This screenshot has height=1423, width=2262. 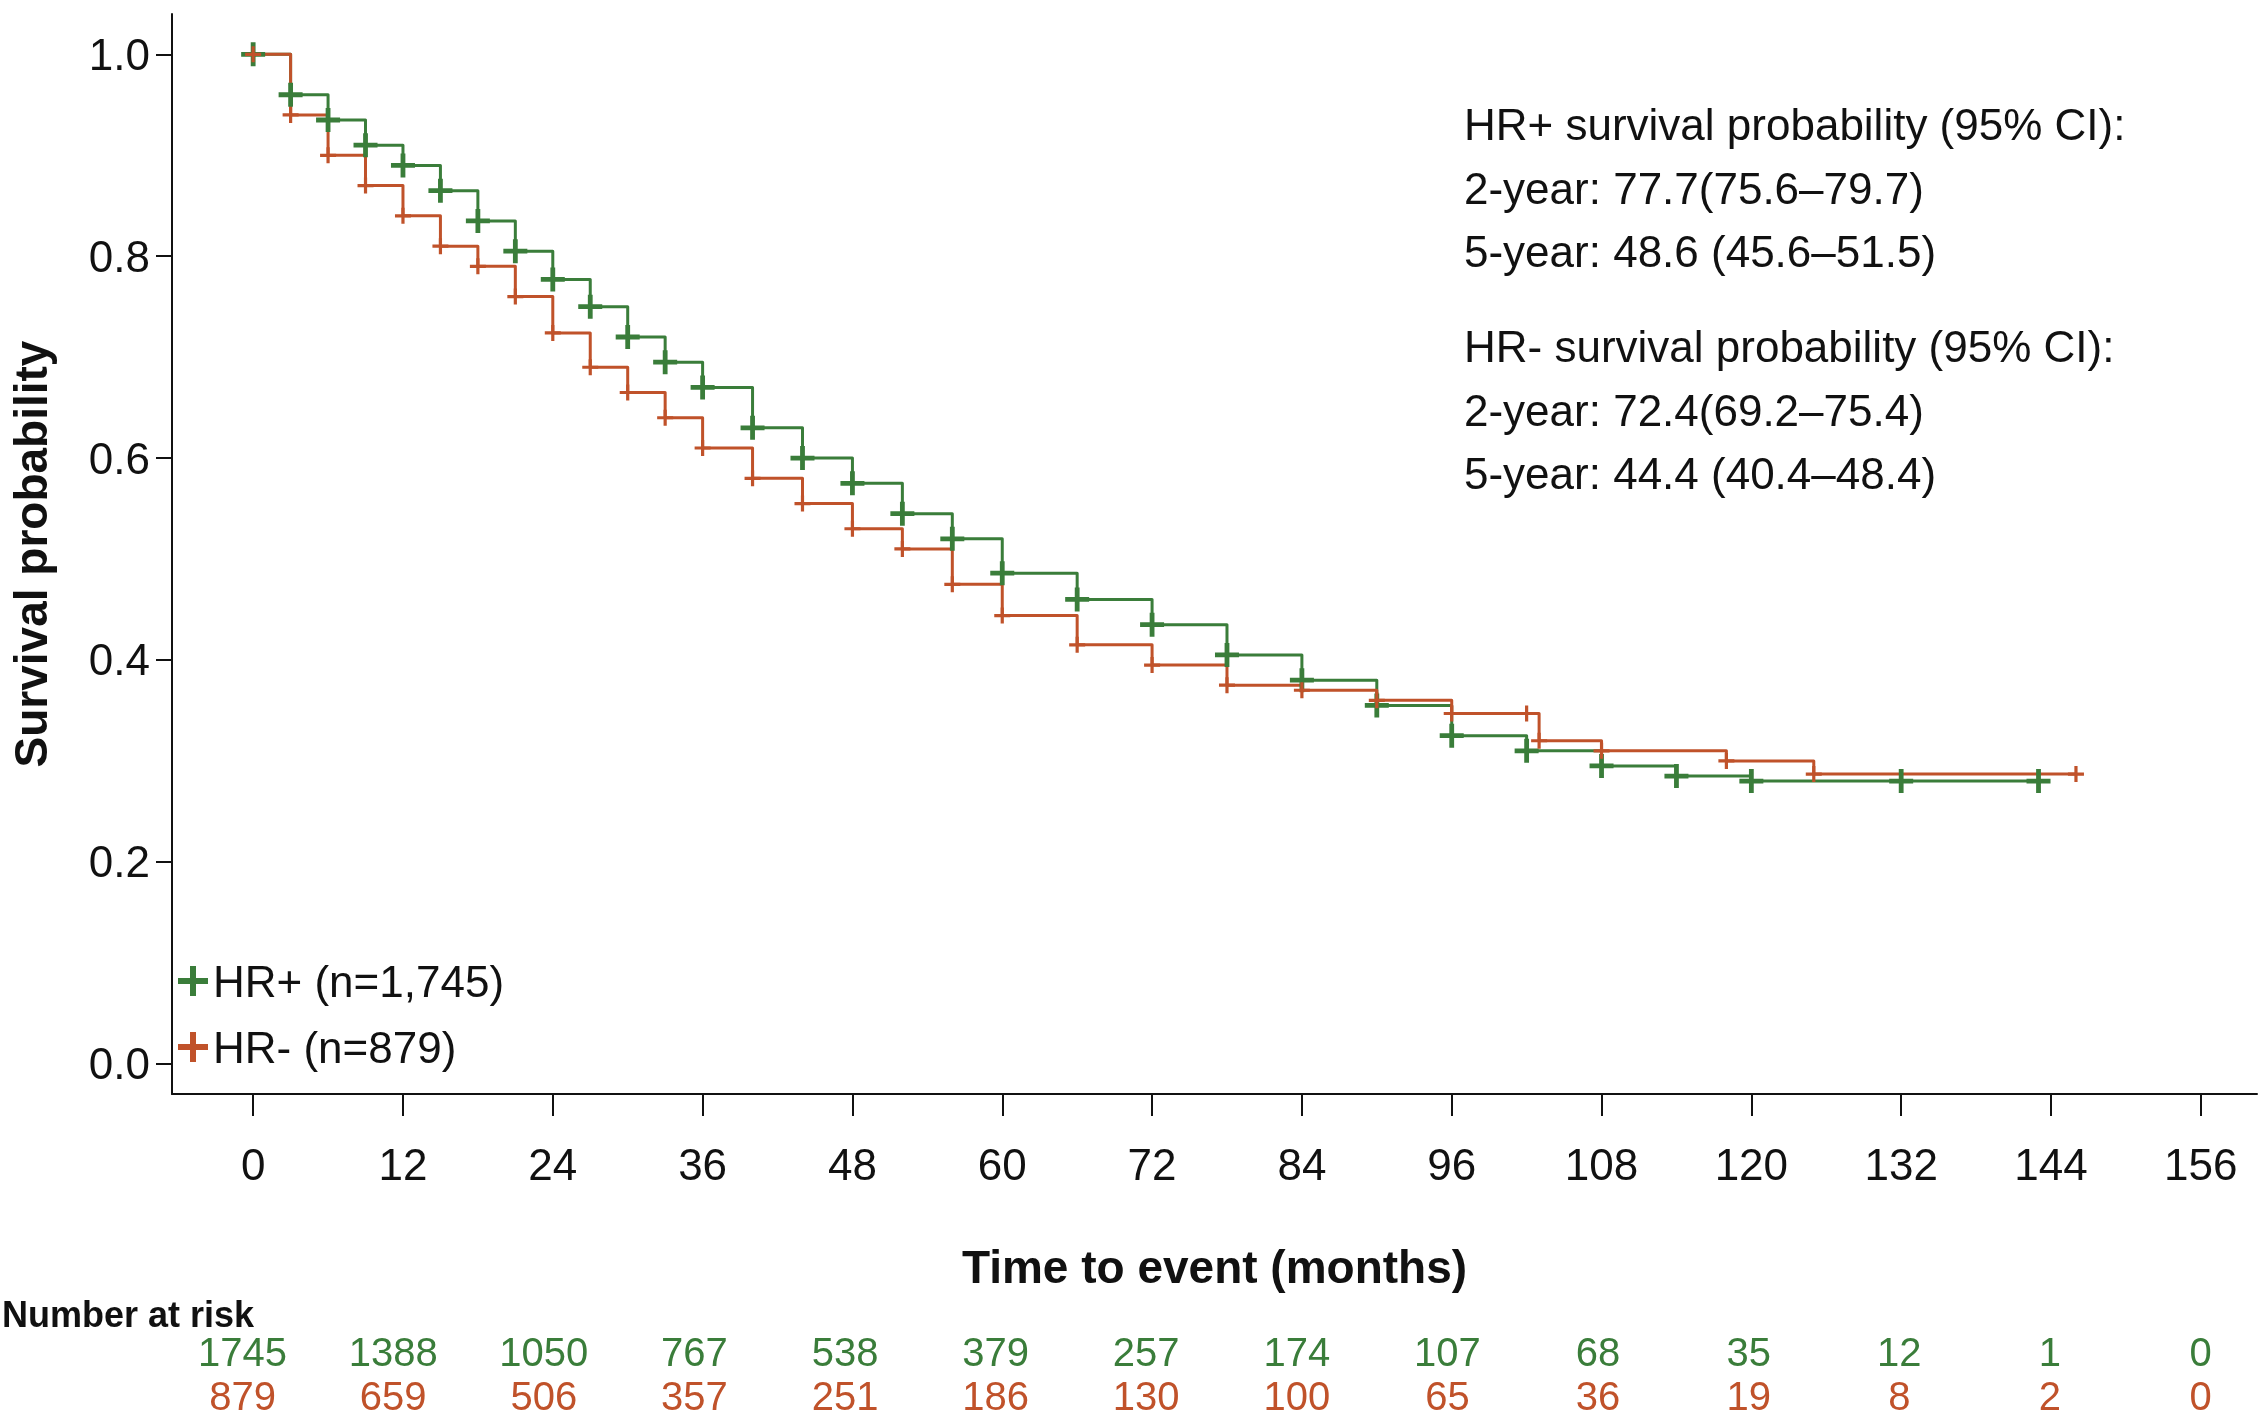 What do you see at coordinates (2050, 1396) in the screenshot?
I see `text: 2` at bounding box center [2050, 1396].